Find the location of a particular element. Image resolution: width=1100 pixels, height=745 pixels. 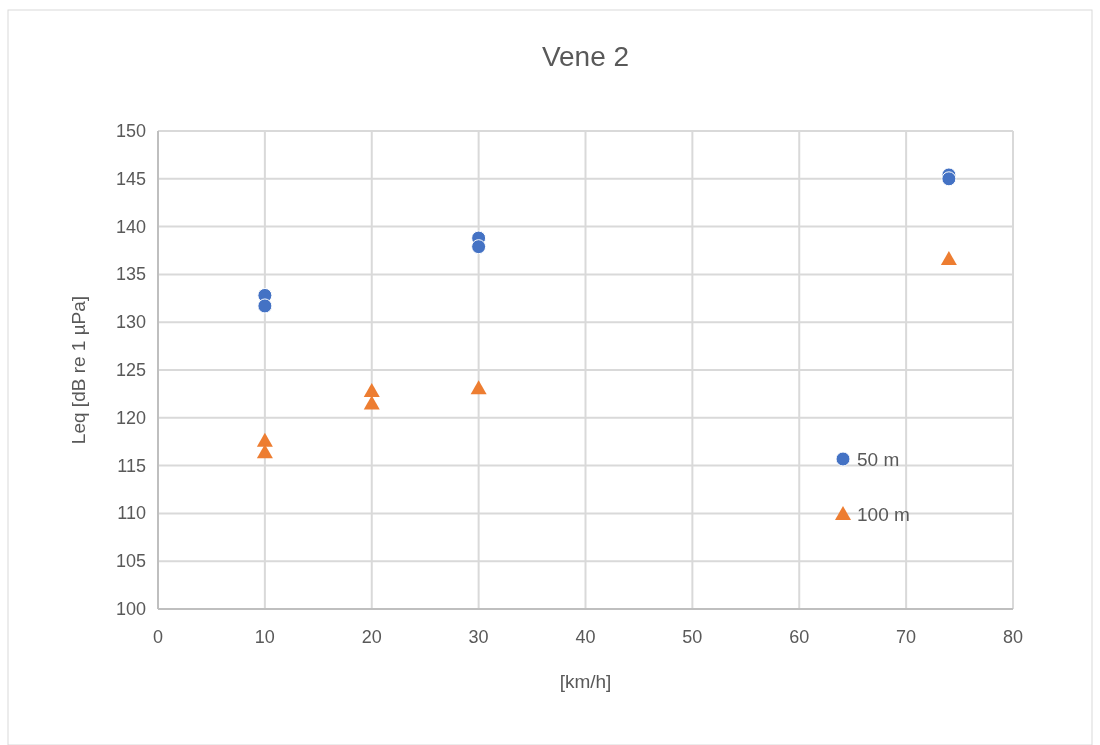

y-tick-label: 135 is located at coordinates (130, 274).